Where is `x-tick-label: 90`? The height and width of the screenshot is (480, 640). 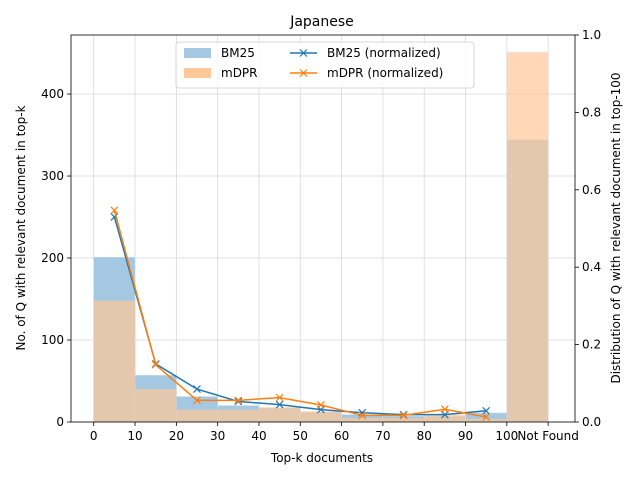
x-tick-label: 90 is located at coordinates (465, 436).